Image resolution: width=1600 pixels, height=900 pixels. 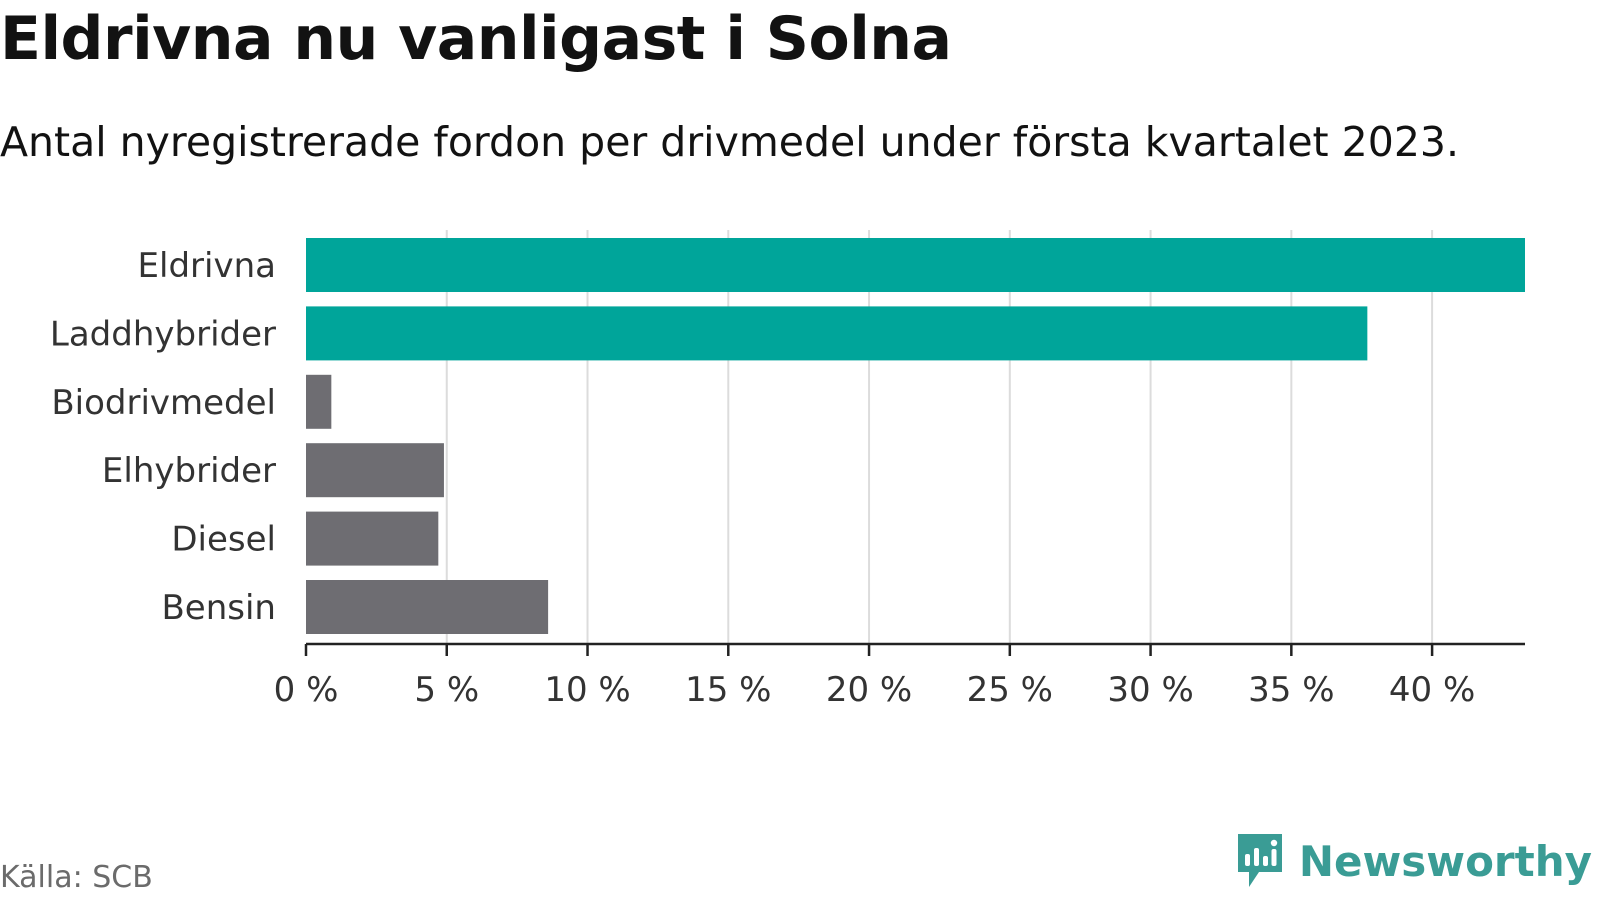 I want to click on category-label-biodrivmedel: Biodrivmedel, so click(x=163, y=403).